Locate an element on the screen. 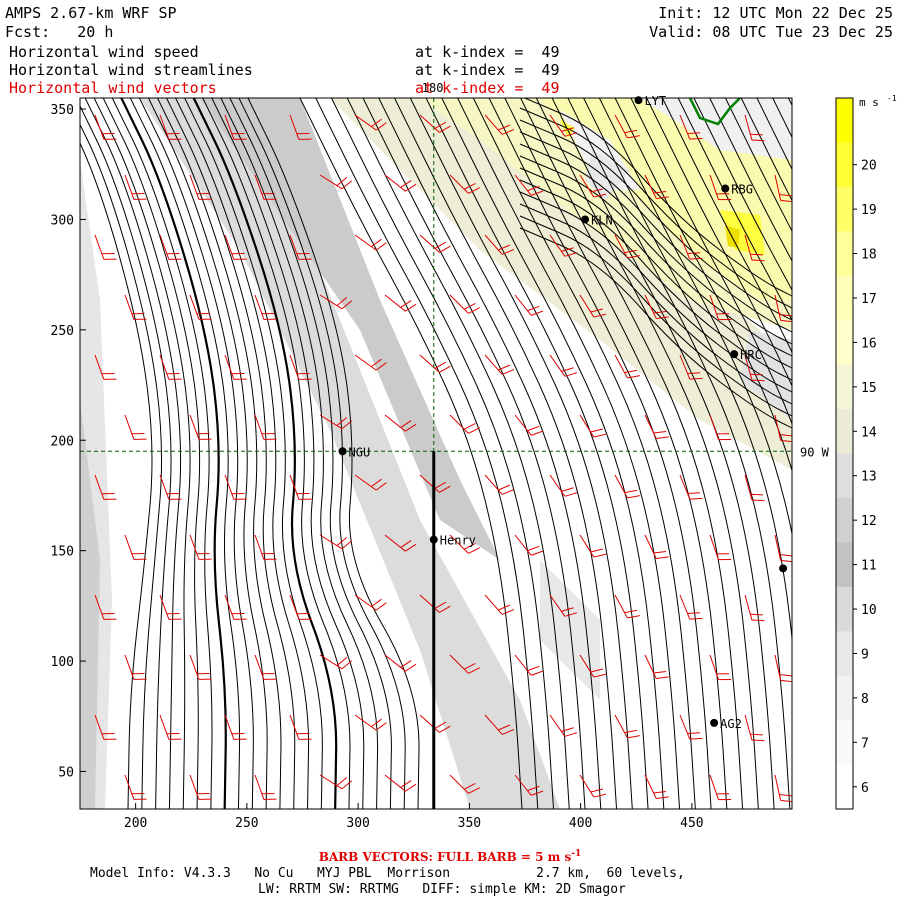 This screenshot has height=900, width=900. field-speed-level: at k-index = 49 is located at coordinates (487, 52).